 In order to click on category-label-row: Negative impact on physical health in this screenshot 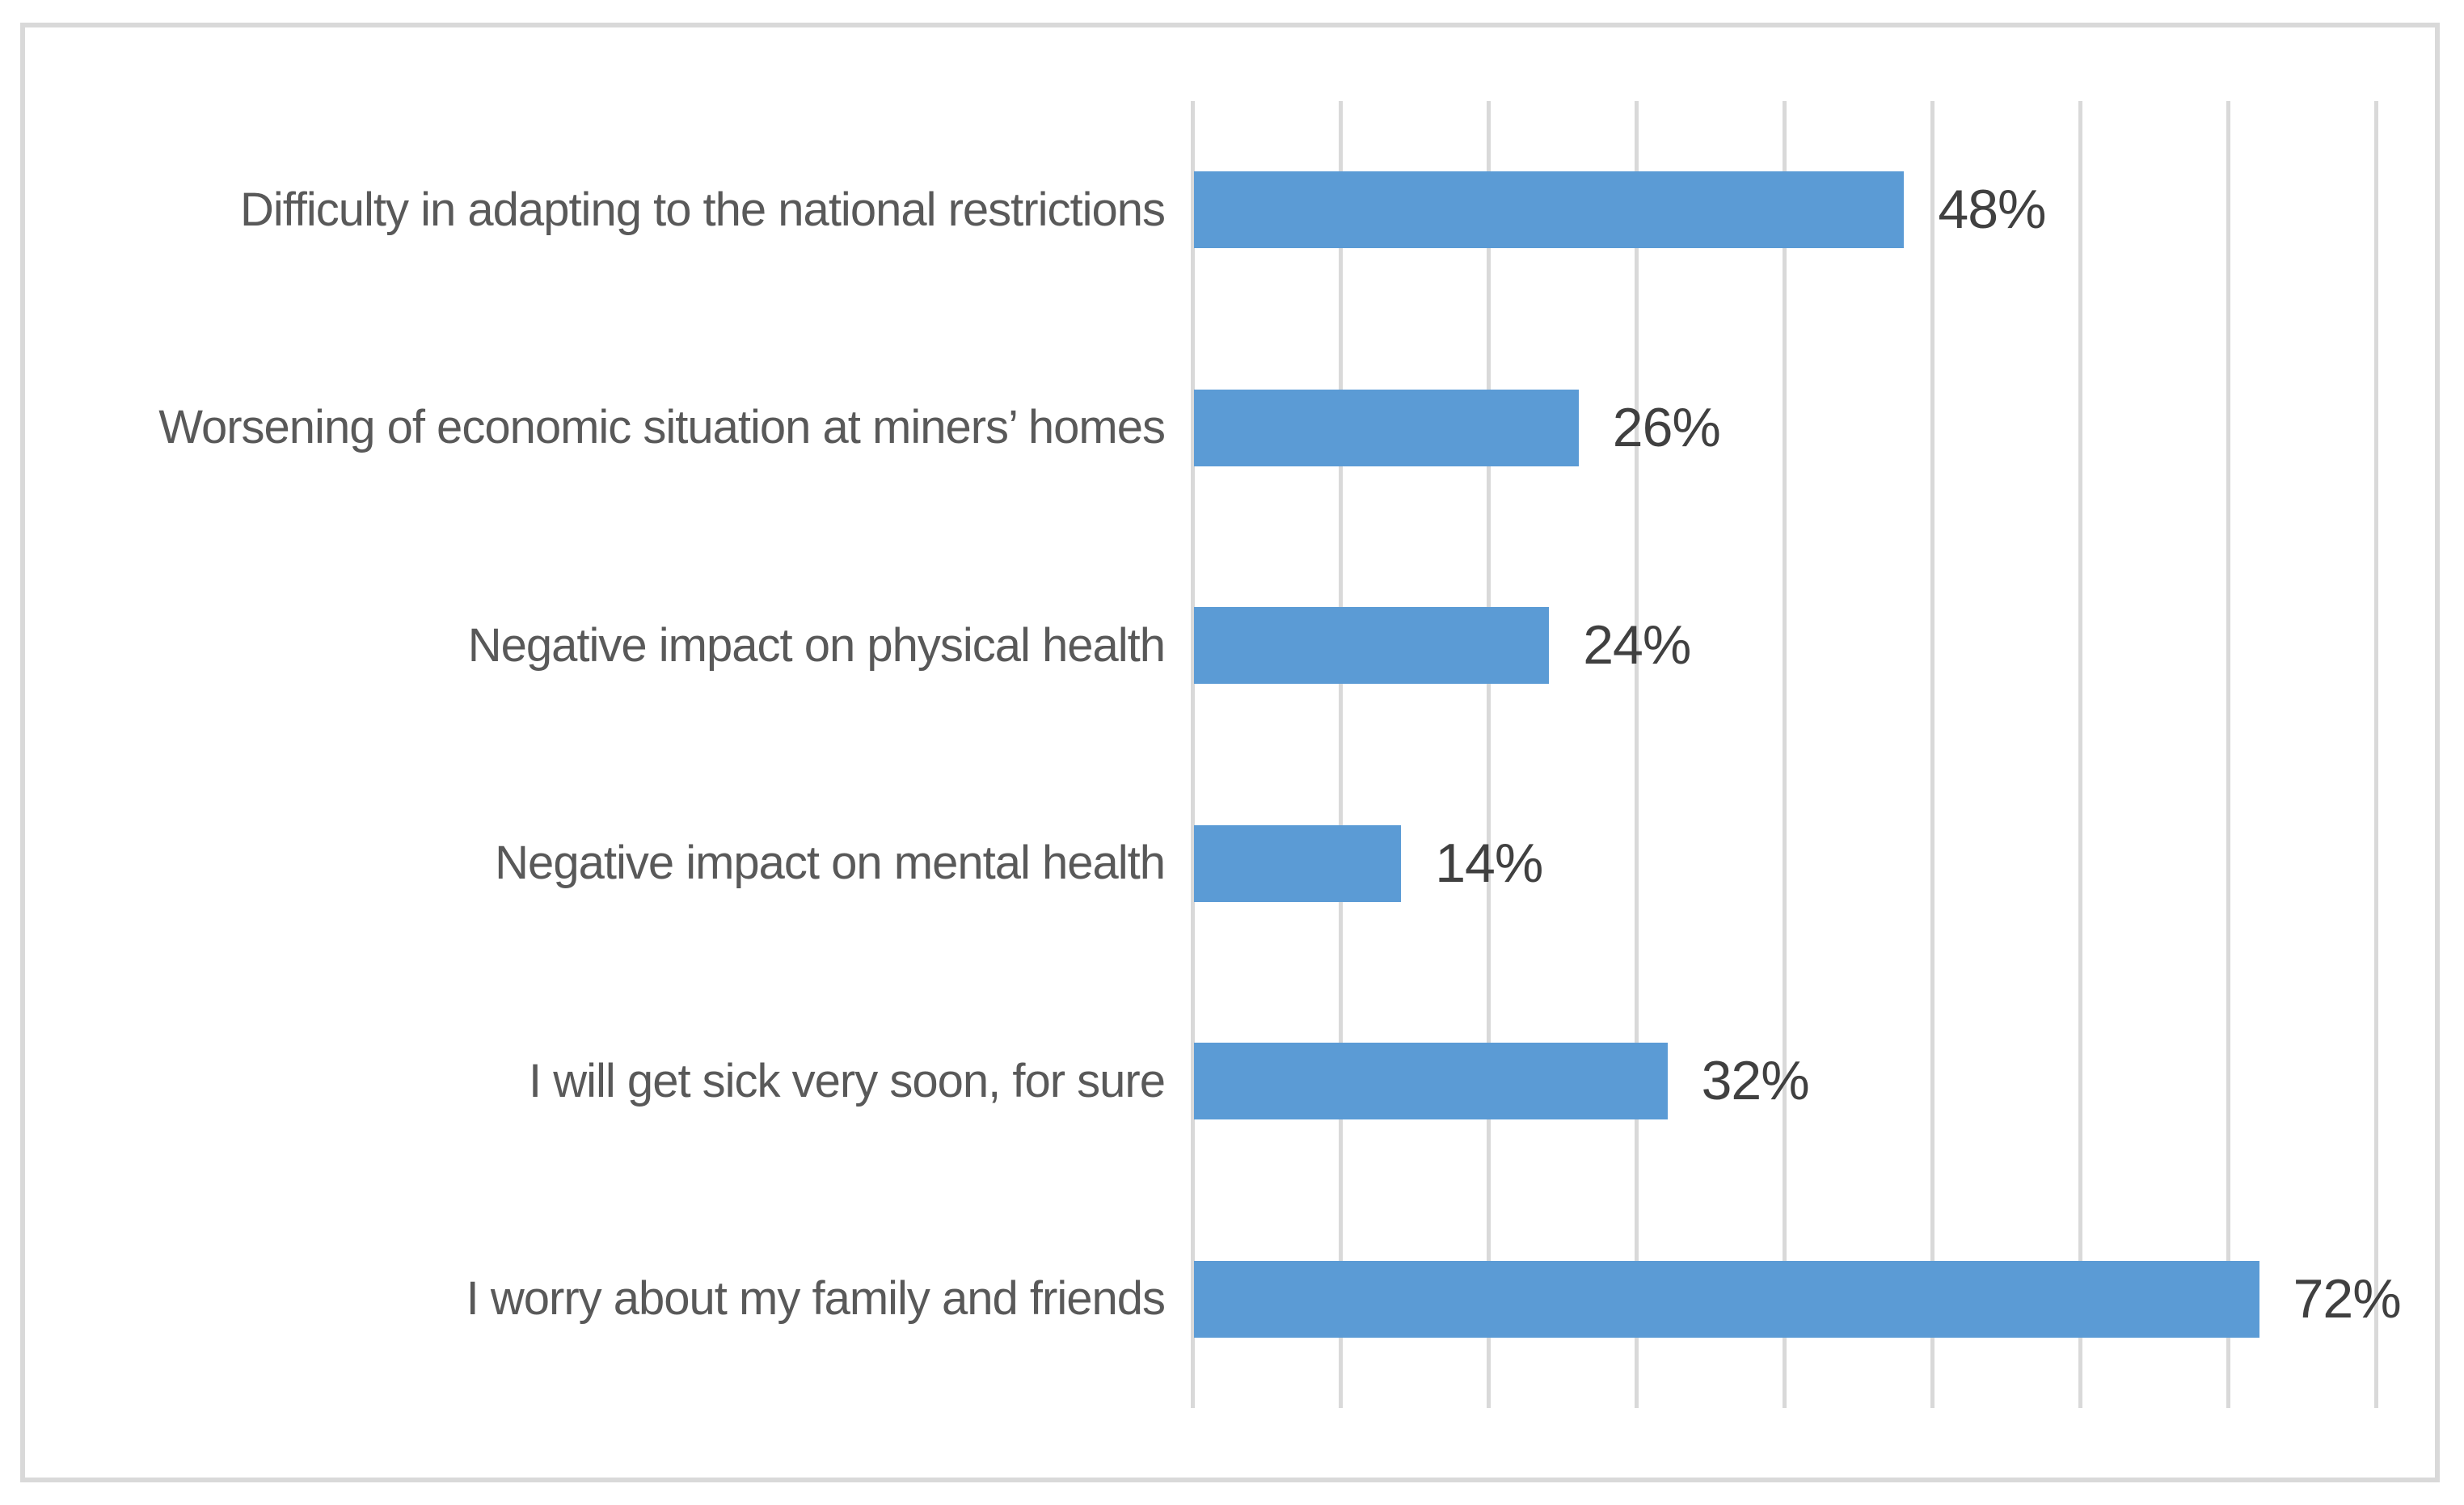, I will do `click(639, 646)`.